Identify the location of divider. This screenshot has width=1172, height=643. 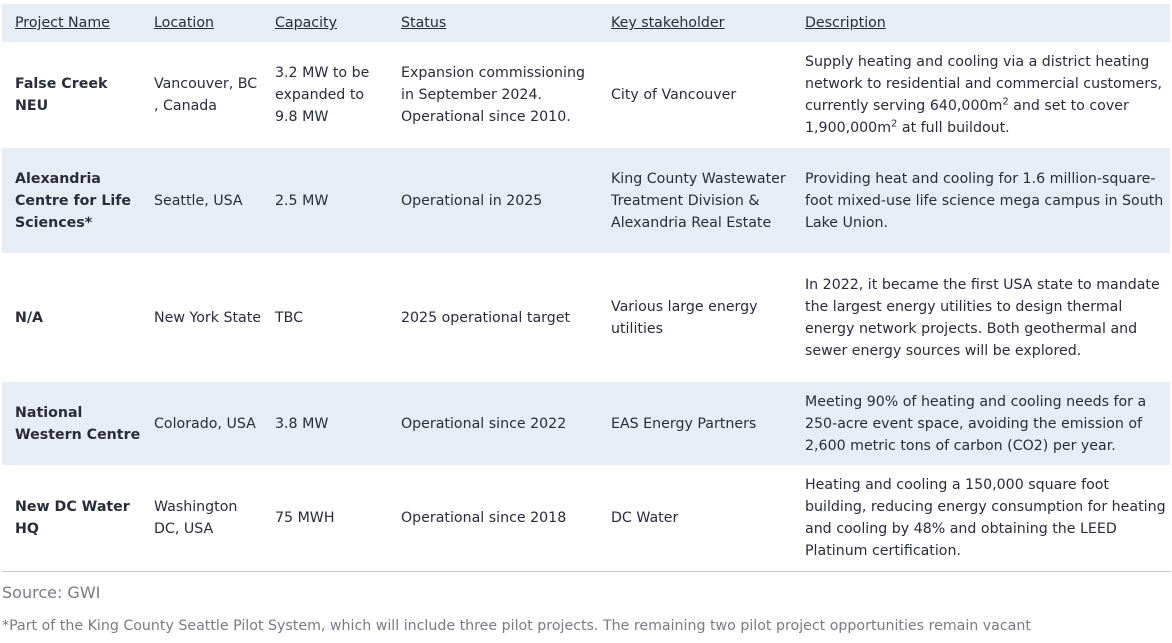
(586, 571).